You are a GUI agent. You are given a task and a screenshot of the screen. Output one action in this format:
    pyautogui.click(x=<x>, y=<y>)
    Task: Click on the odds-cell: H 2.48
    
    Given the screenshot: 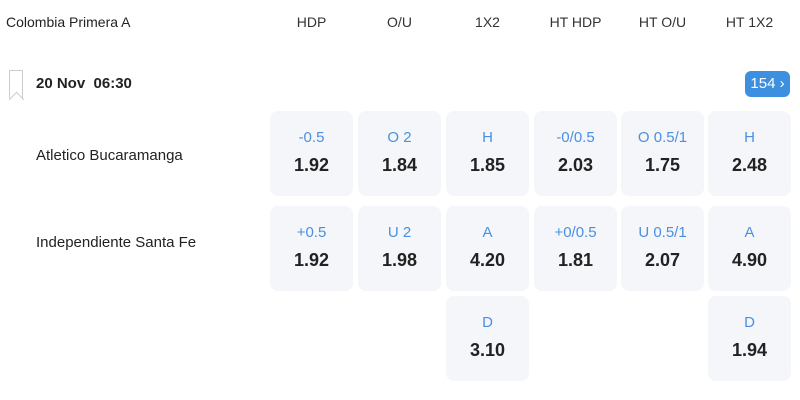 What is the action you would take?
    pyautogui.click(x=749, y=153)
    